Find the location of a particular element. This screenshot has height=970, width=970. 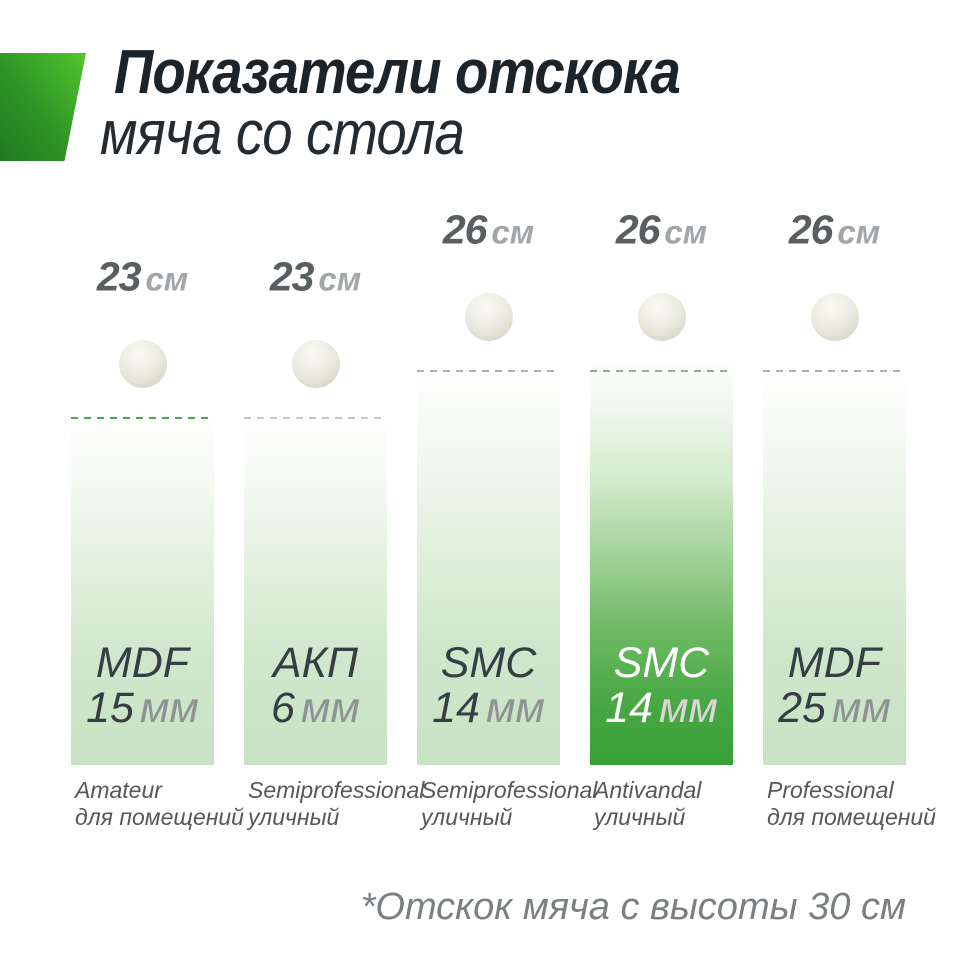

bar-fill: MDF 15 мм is located at coordinates (142, 587).